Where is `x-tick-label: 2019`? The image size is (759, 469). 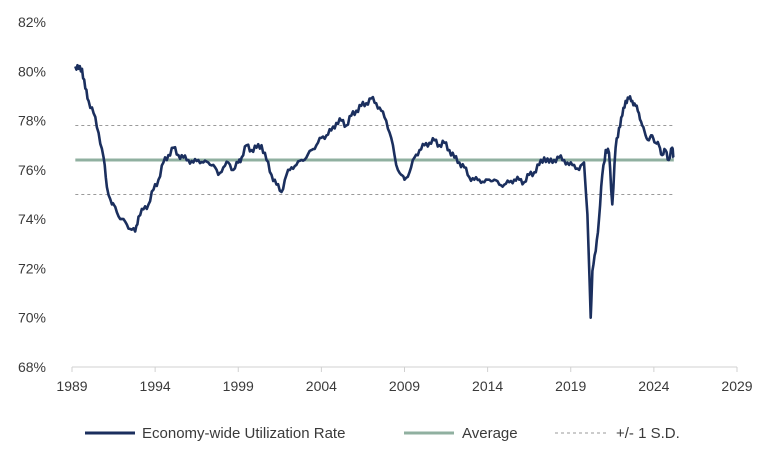 x-tick-label: 2019 is located at coordinates (570, 386).